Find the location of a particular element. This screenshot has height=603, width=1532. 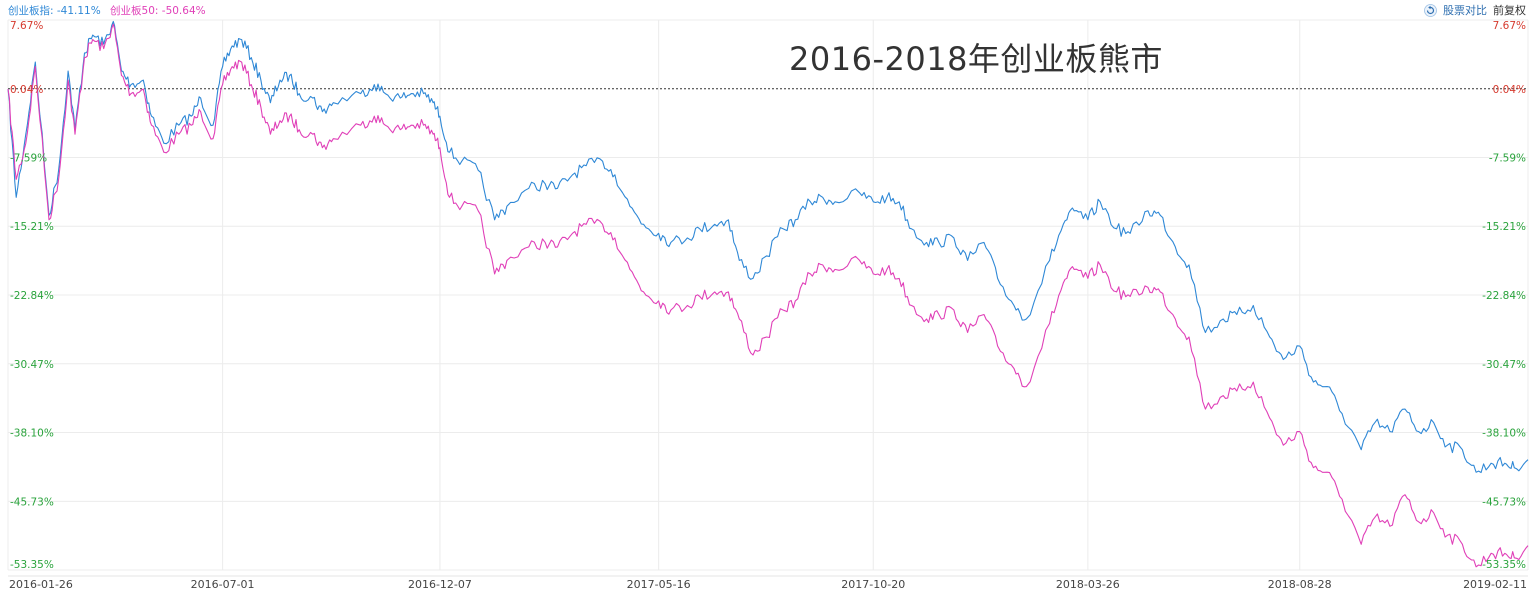

legend-series-1: 创业板指: -41.11% is located at coordinates (54, 11).